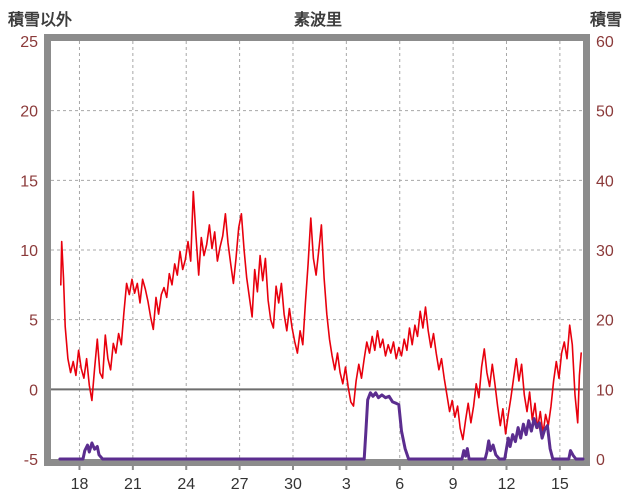 This screenshot has height=501, width=636. I want to click on right-axis-tick-label: 50, so click(605, 112).